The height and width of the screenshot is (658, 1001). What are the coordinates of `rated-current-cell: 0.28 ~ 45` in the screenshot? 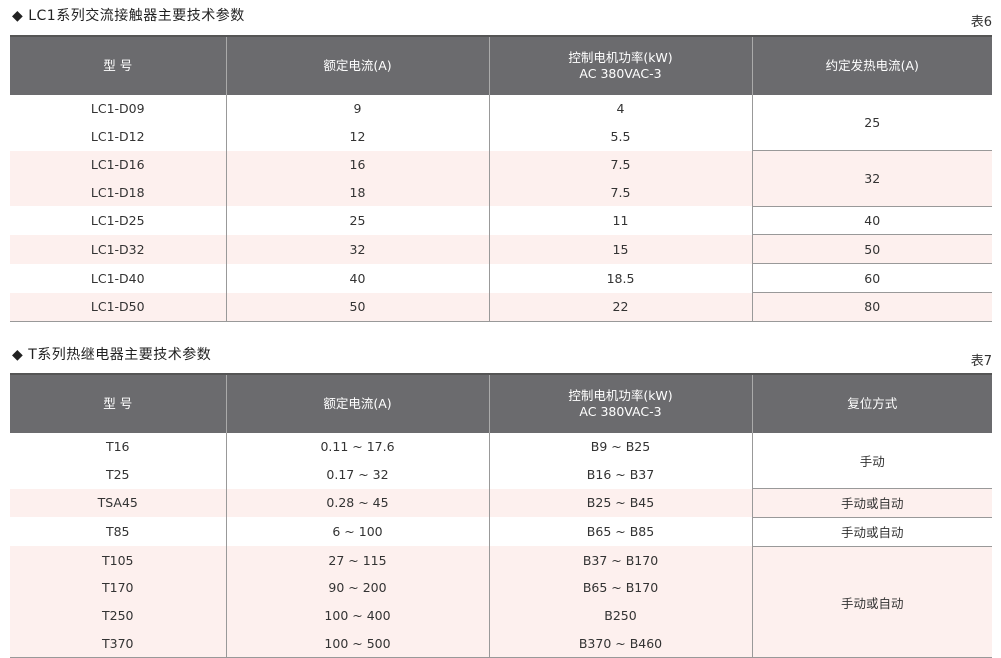 It's located at (357, 503).